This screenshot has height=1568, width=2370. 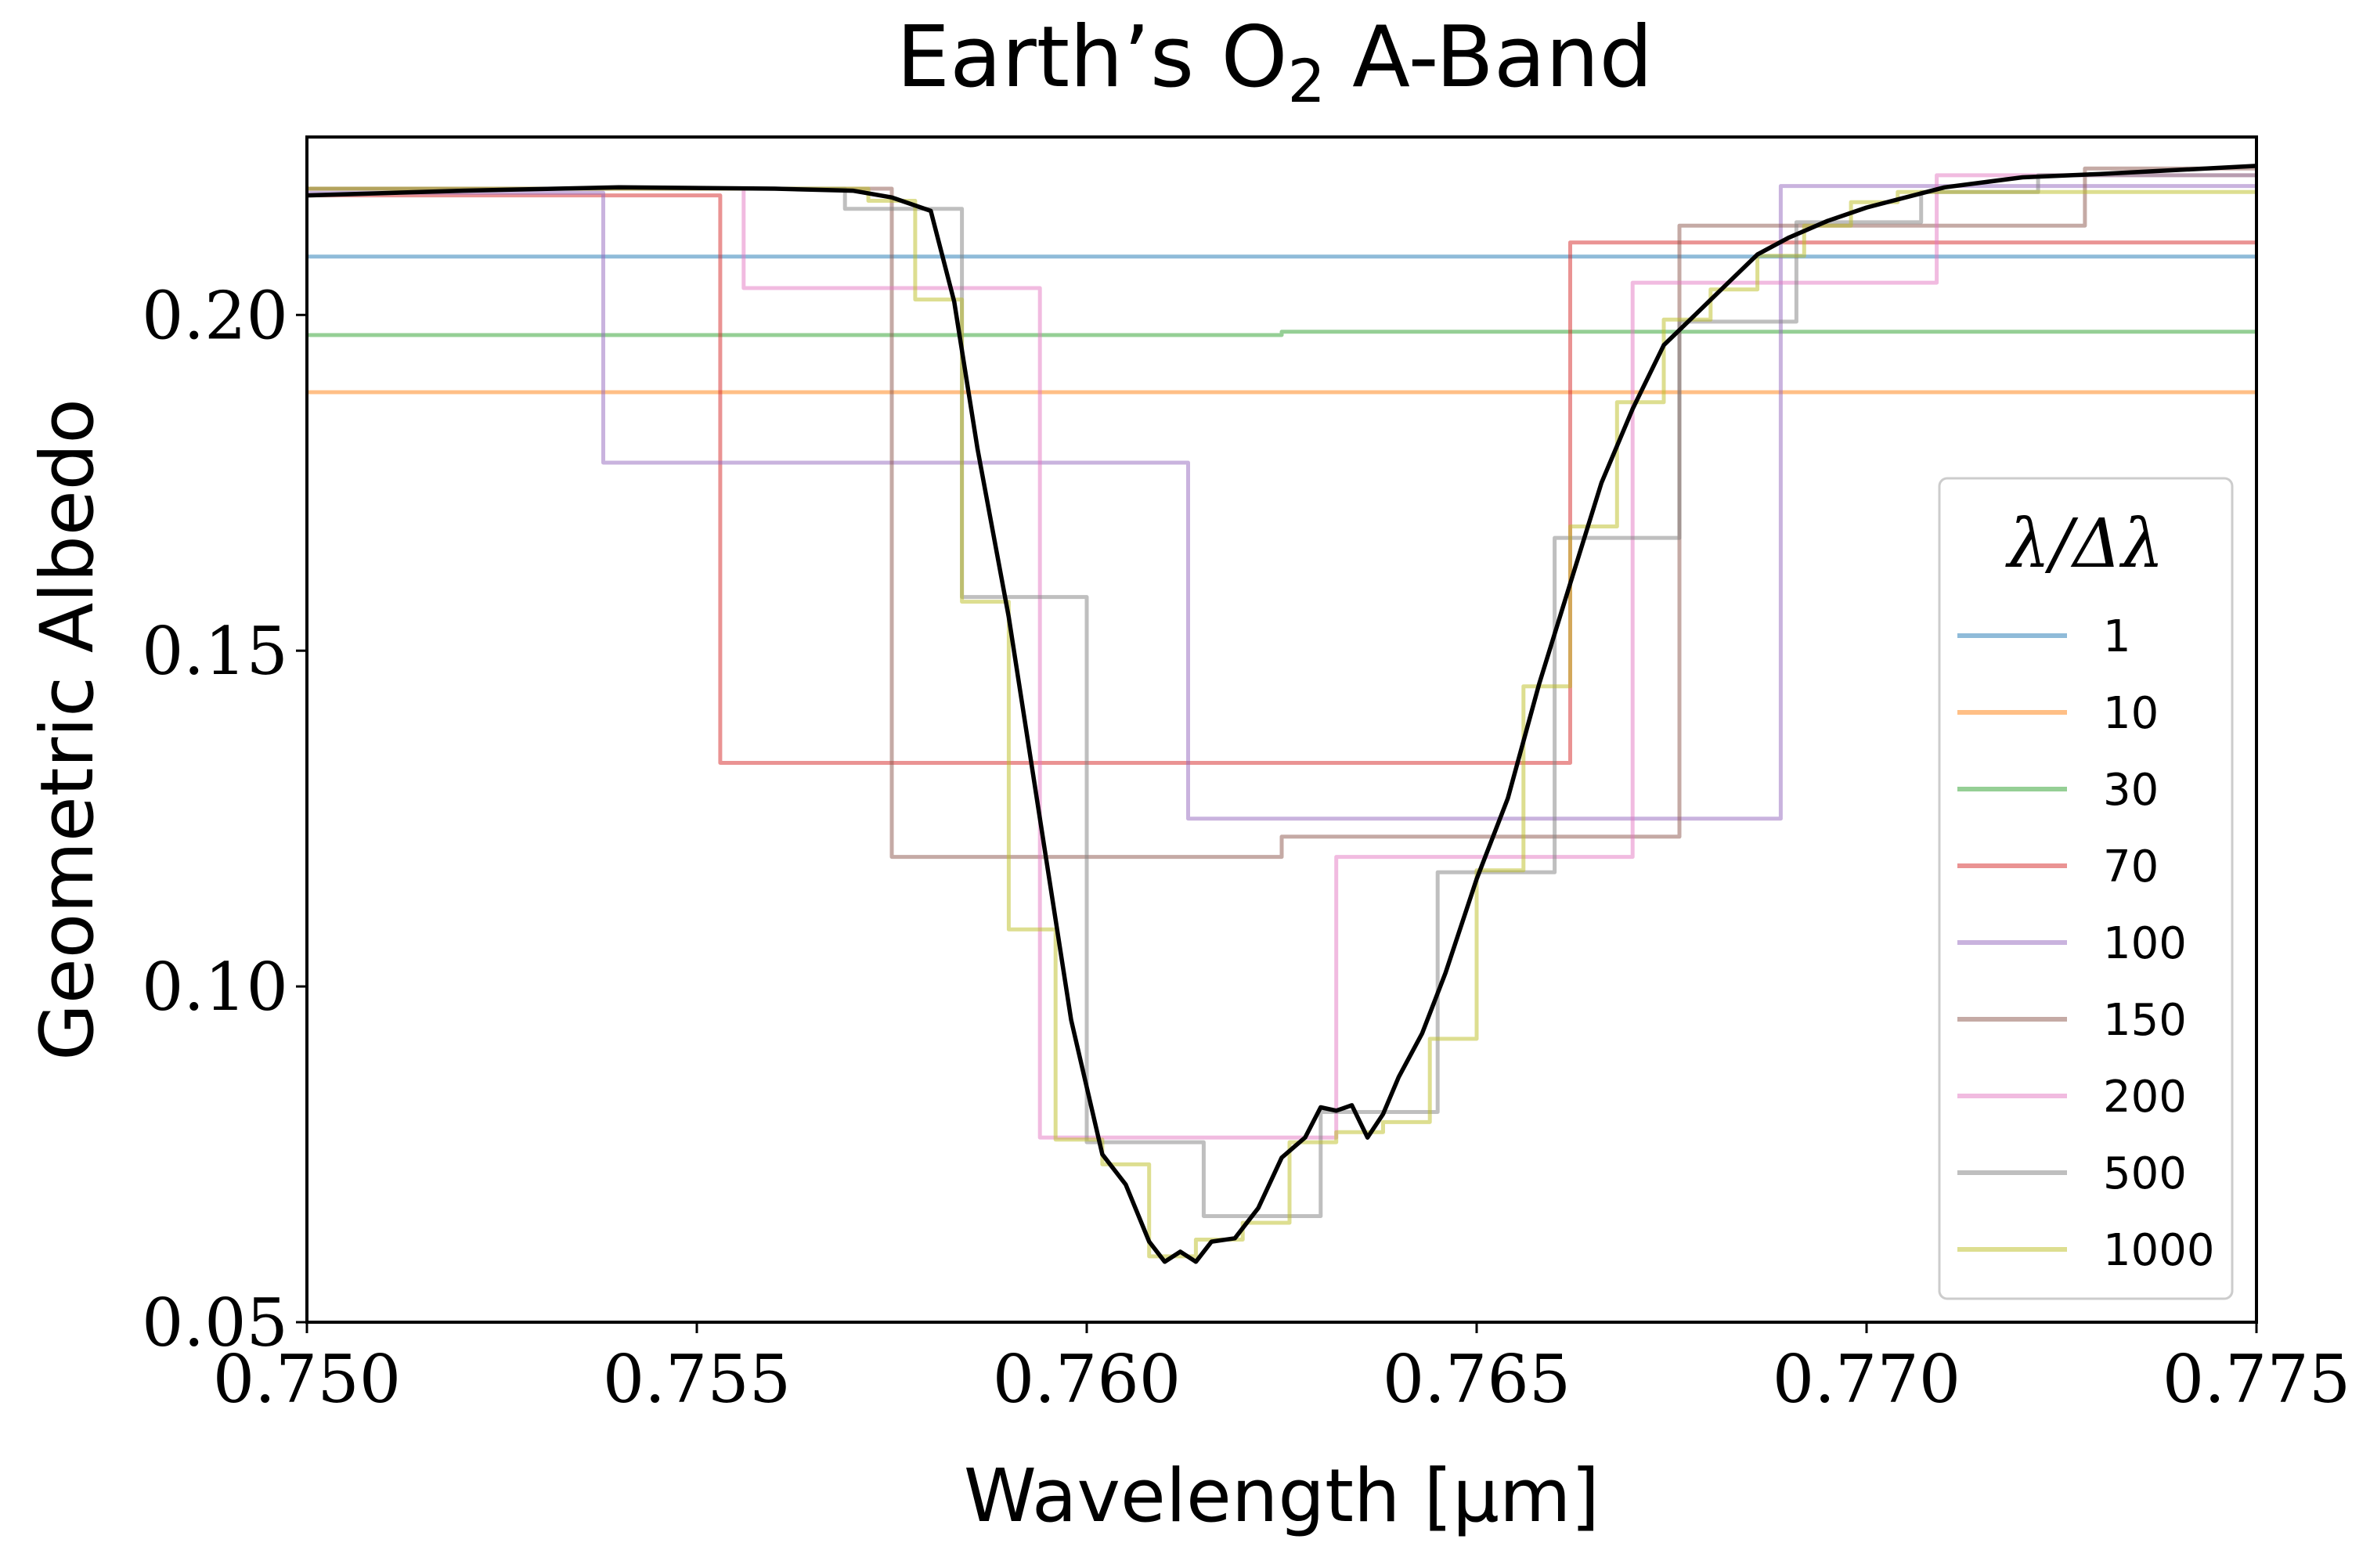 I want to click on y-axis-label: Geometric Albedo, so click(x=67, y=729).